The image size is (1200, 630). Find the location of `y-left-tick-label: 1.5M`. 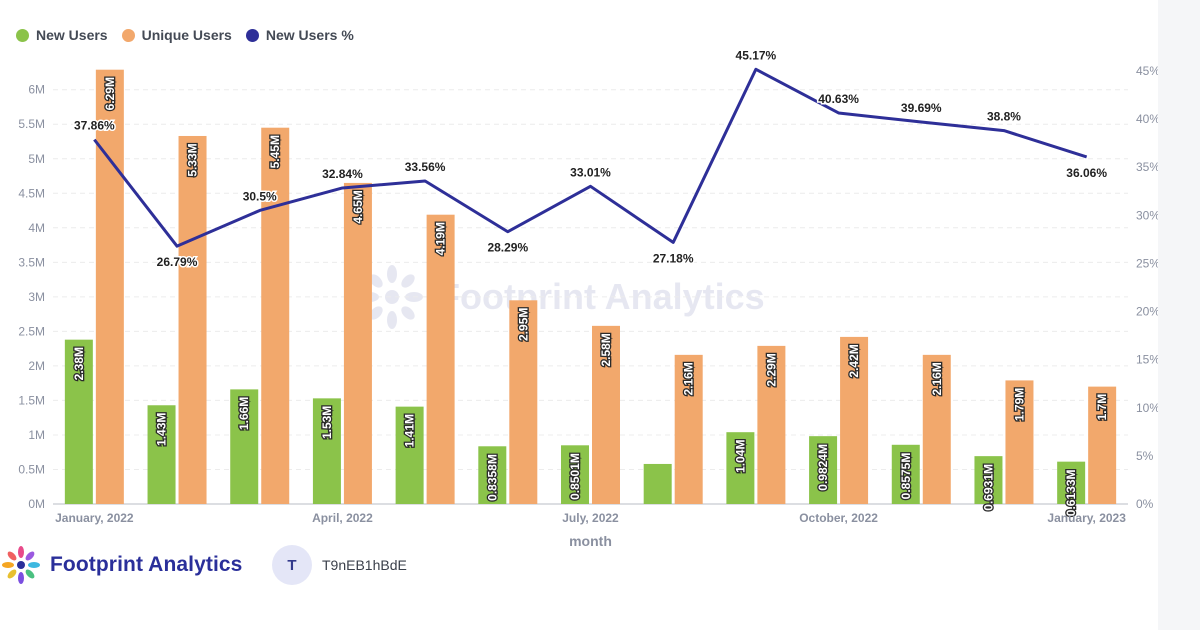

y-left-tick-label: 1.5M is located at coordinates (31, 400).